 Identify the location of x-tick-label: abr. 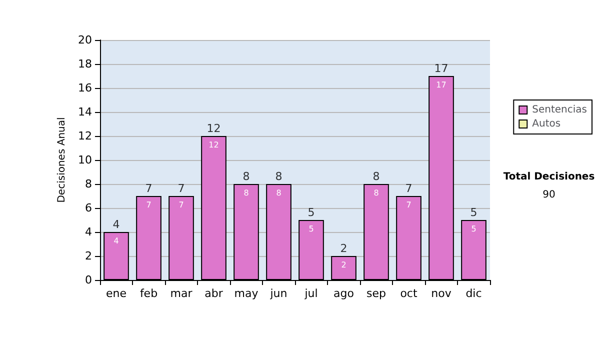
(214, 293).